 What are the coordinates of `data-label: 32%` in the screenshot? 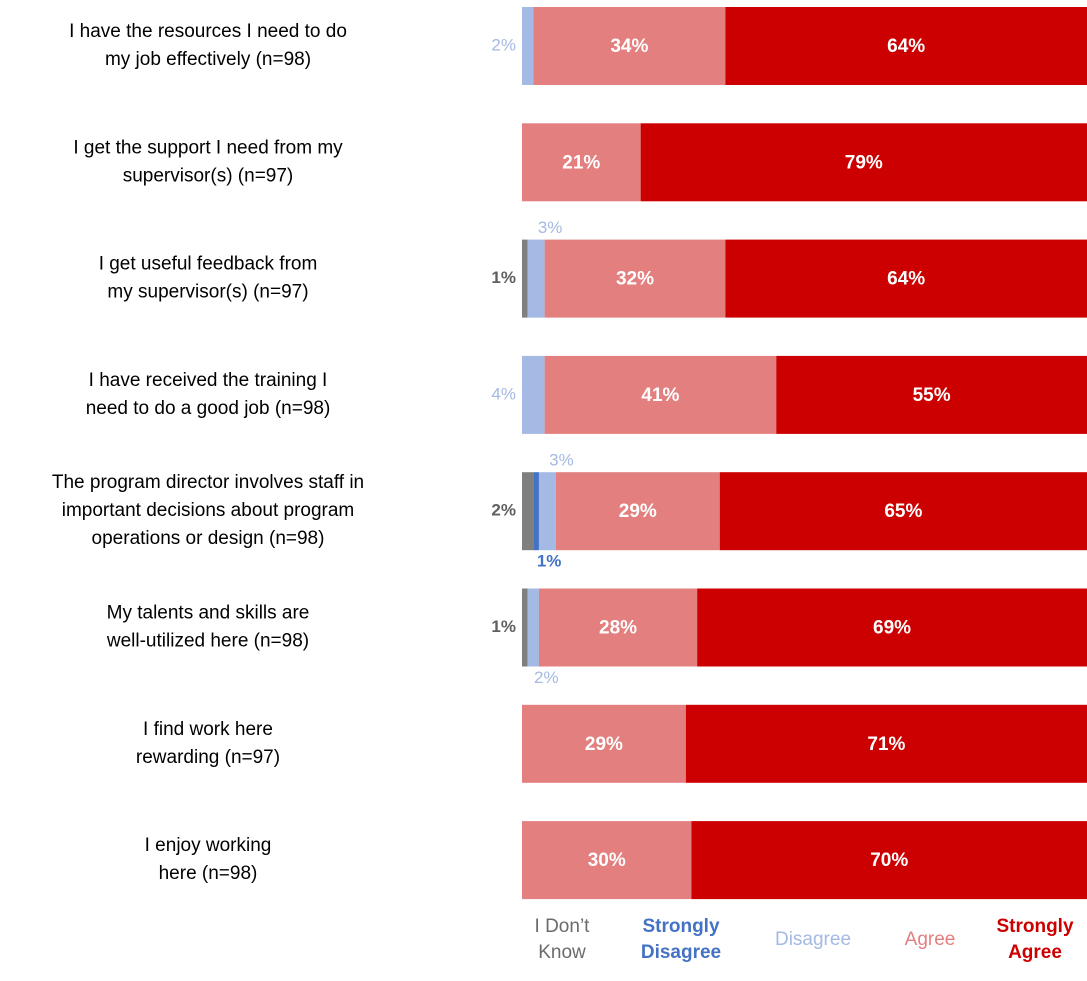 It's located at (635, 279).